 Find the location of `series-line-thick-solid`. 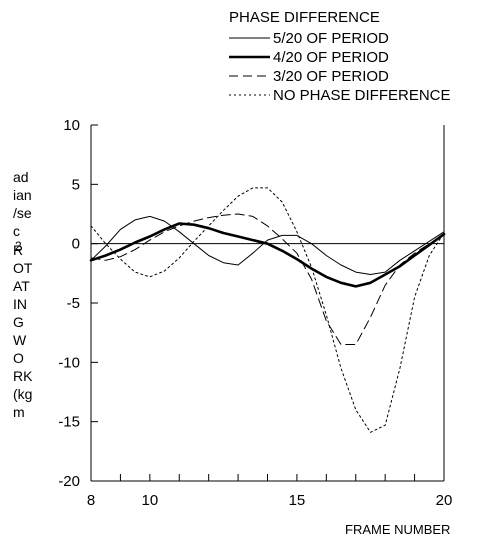

series-line-thick-solid is located at coordinates (267, 255).